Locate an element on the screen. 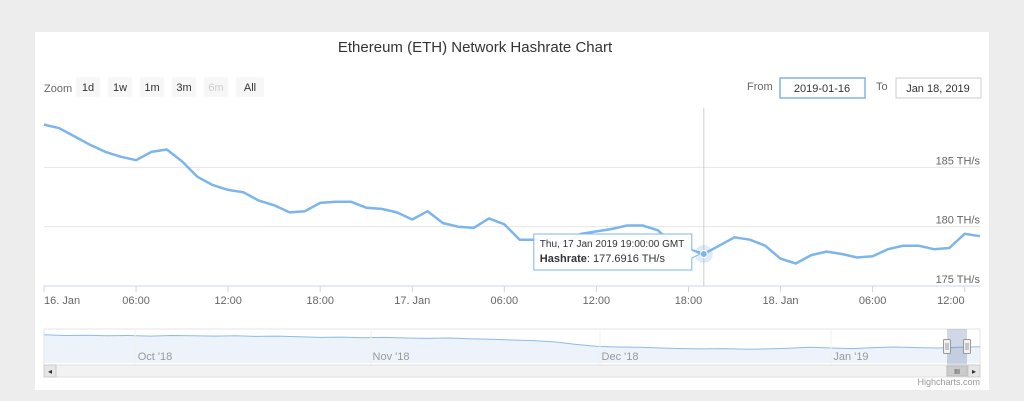 The image size is (1024, 401). hover-marker is located at coordinates (703, 254).